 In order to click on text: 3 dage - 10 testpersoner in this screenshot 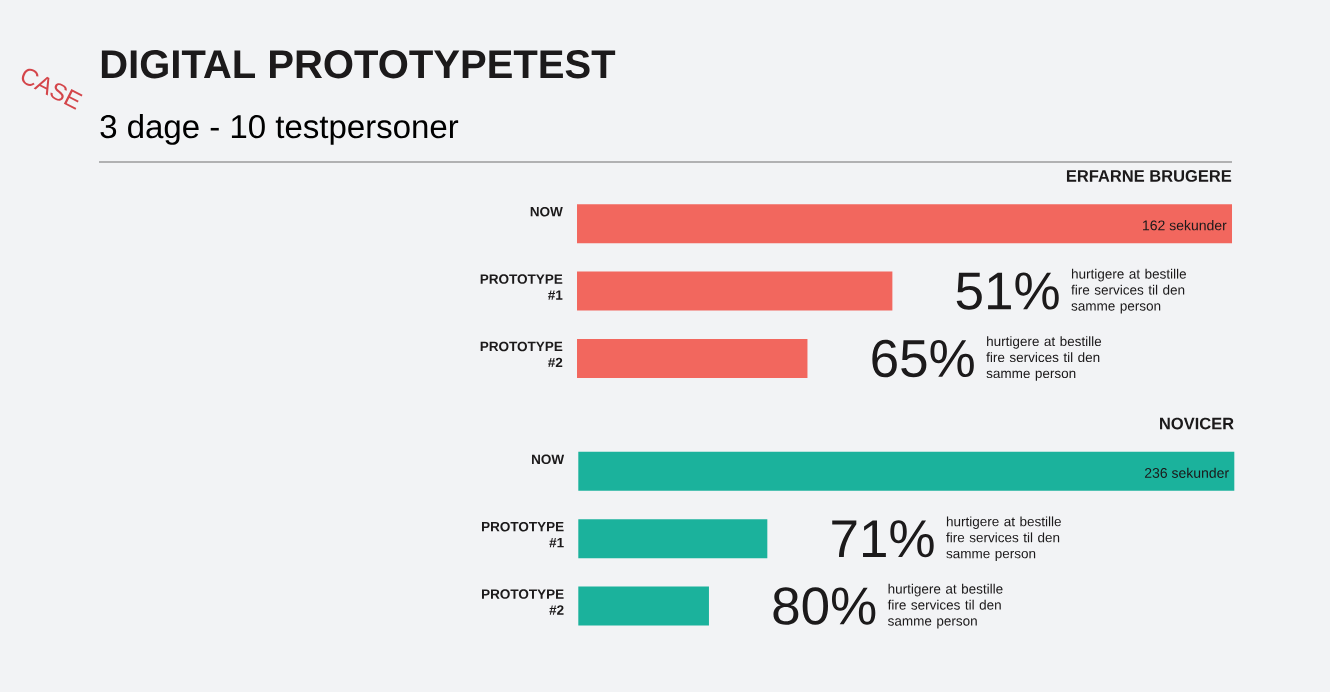, I will do `click(279, 129)`.